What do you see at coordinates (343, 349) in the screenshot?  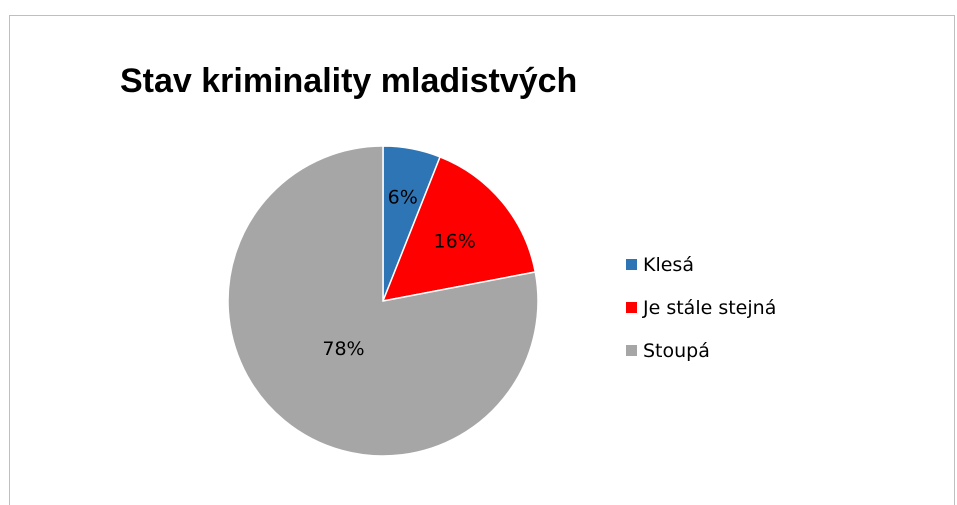 I see `slice-label-stoupa: 78%` at bounding box center [343, 349].